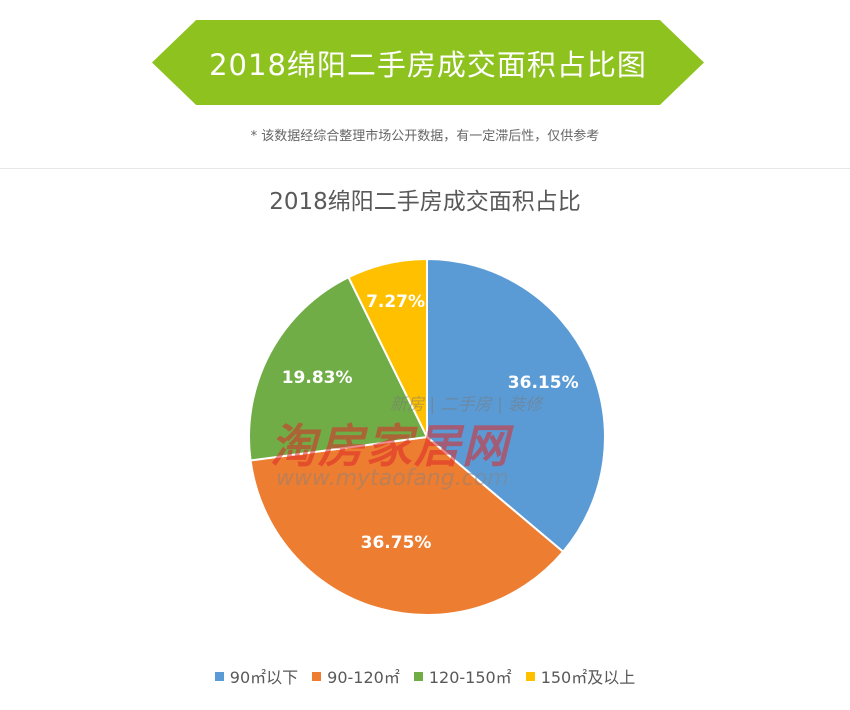 This screenshot has height=710, width=850. What do you see at coordinates (470, 677) in the screenshot?
I see `legend-label: 120-150㎡` at bounding box center [470, 677].